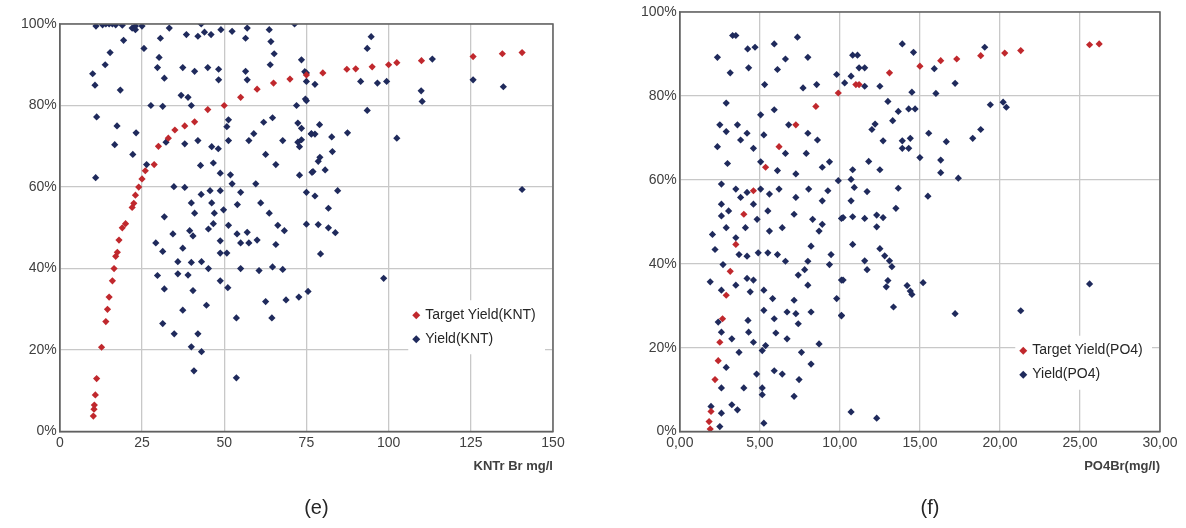 This screenshot has width=1186, height=528. I want to click on x-axis-title: PO4Br(mg/l), so click(1122, 465).